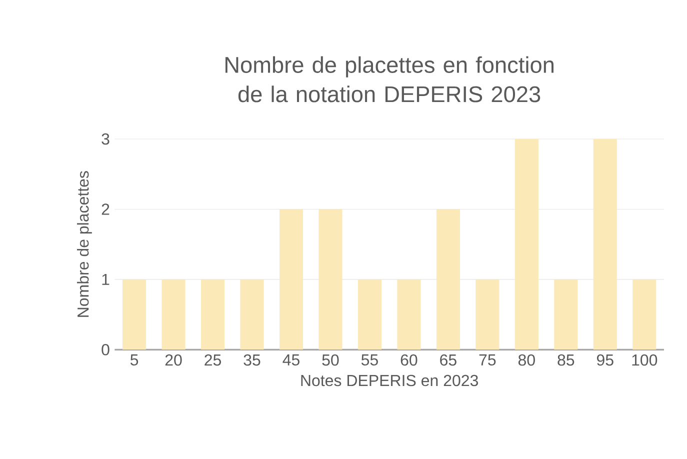 This screenshot has width=687, height=459. I want to click on x-tick-label: 80, so click(526, 360).